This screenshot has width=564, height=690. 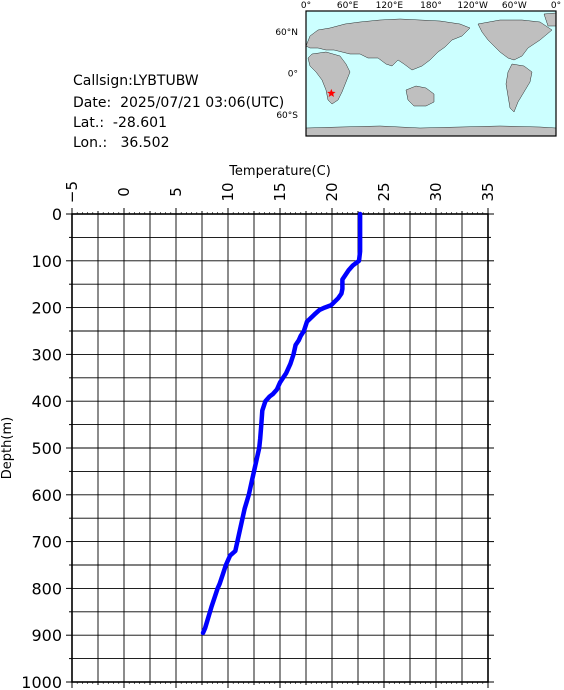 What do you see at coordinates (46, 308) in the screenshot?
I see `y-tick-label: 200` at bounding box center [46, 308].